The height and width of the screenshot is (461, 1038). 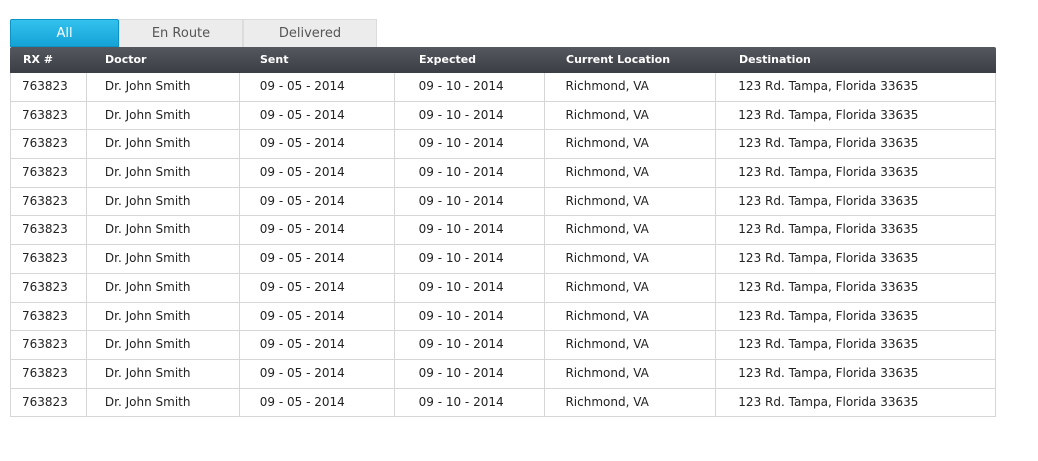 What do you see at coordinates (181, 33) in the screenshot?
I see `tab-en-route: En Route` at bounding box center [181, 33].